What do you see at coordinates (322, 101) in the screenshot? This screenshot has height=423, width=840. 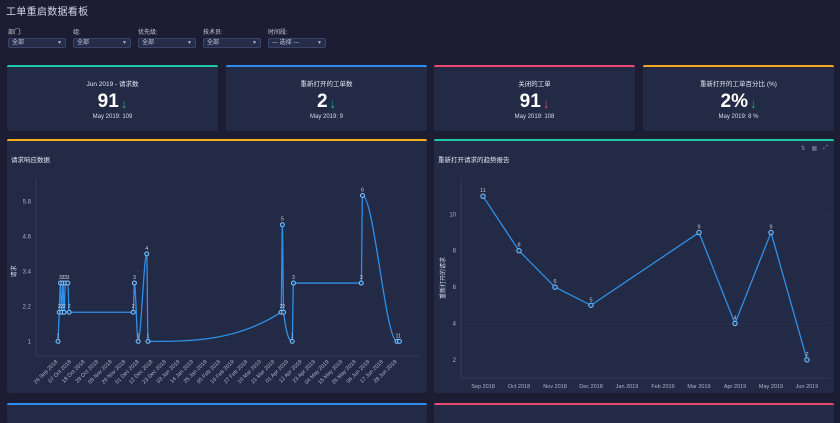 I see `card-value: 2` at bounding box center [322, 101].